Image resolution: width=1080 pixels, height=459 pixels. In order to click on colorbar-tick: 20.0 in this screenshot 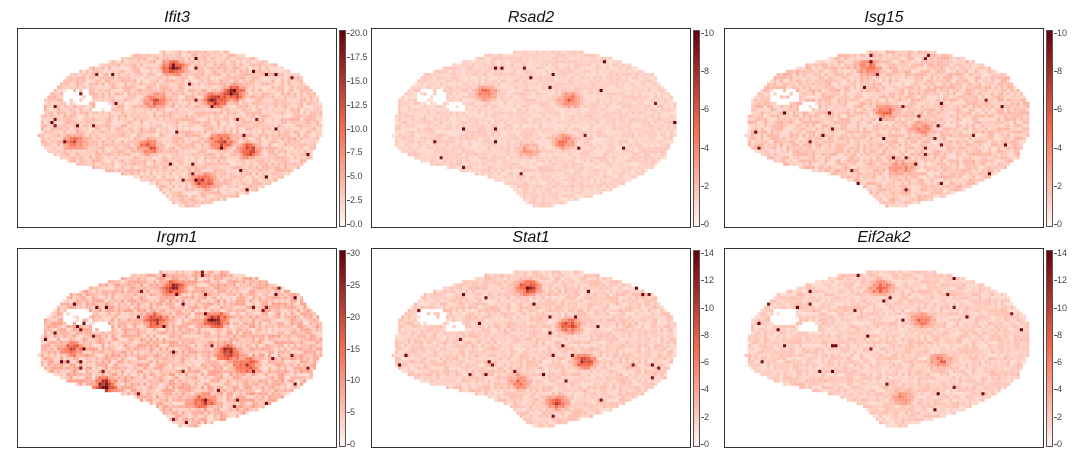, I will do `click(357, 33)`.